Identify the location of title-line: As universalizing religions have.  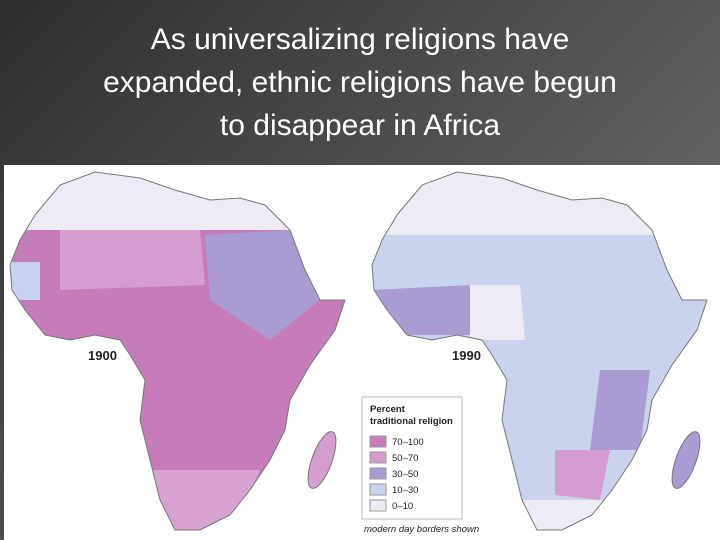
(360, 39).